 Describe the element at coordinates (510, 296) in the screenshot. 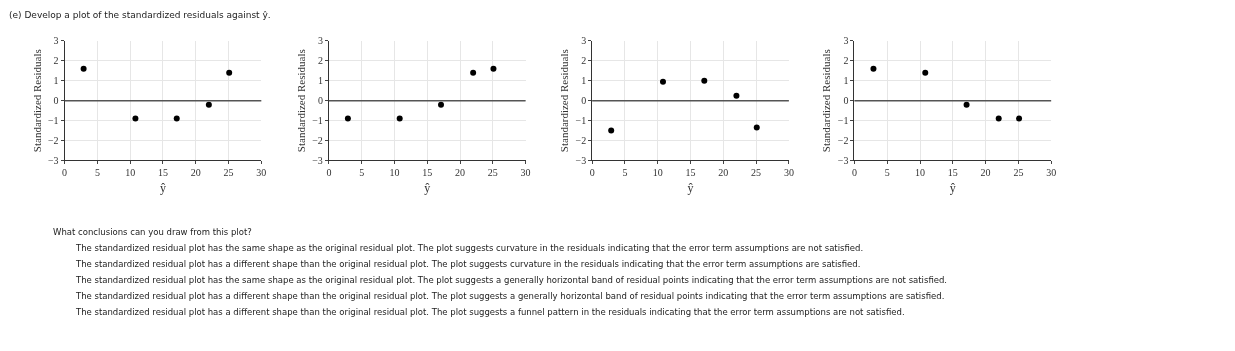

I see `text: The standardized residual plot has a different shape than the original residual plot. The plot suggests a generally horizontal band of residual points indicating that the error term assumptions are satisfied.` at that location.